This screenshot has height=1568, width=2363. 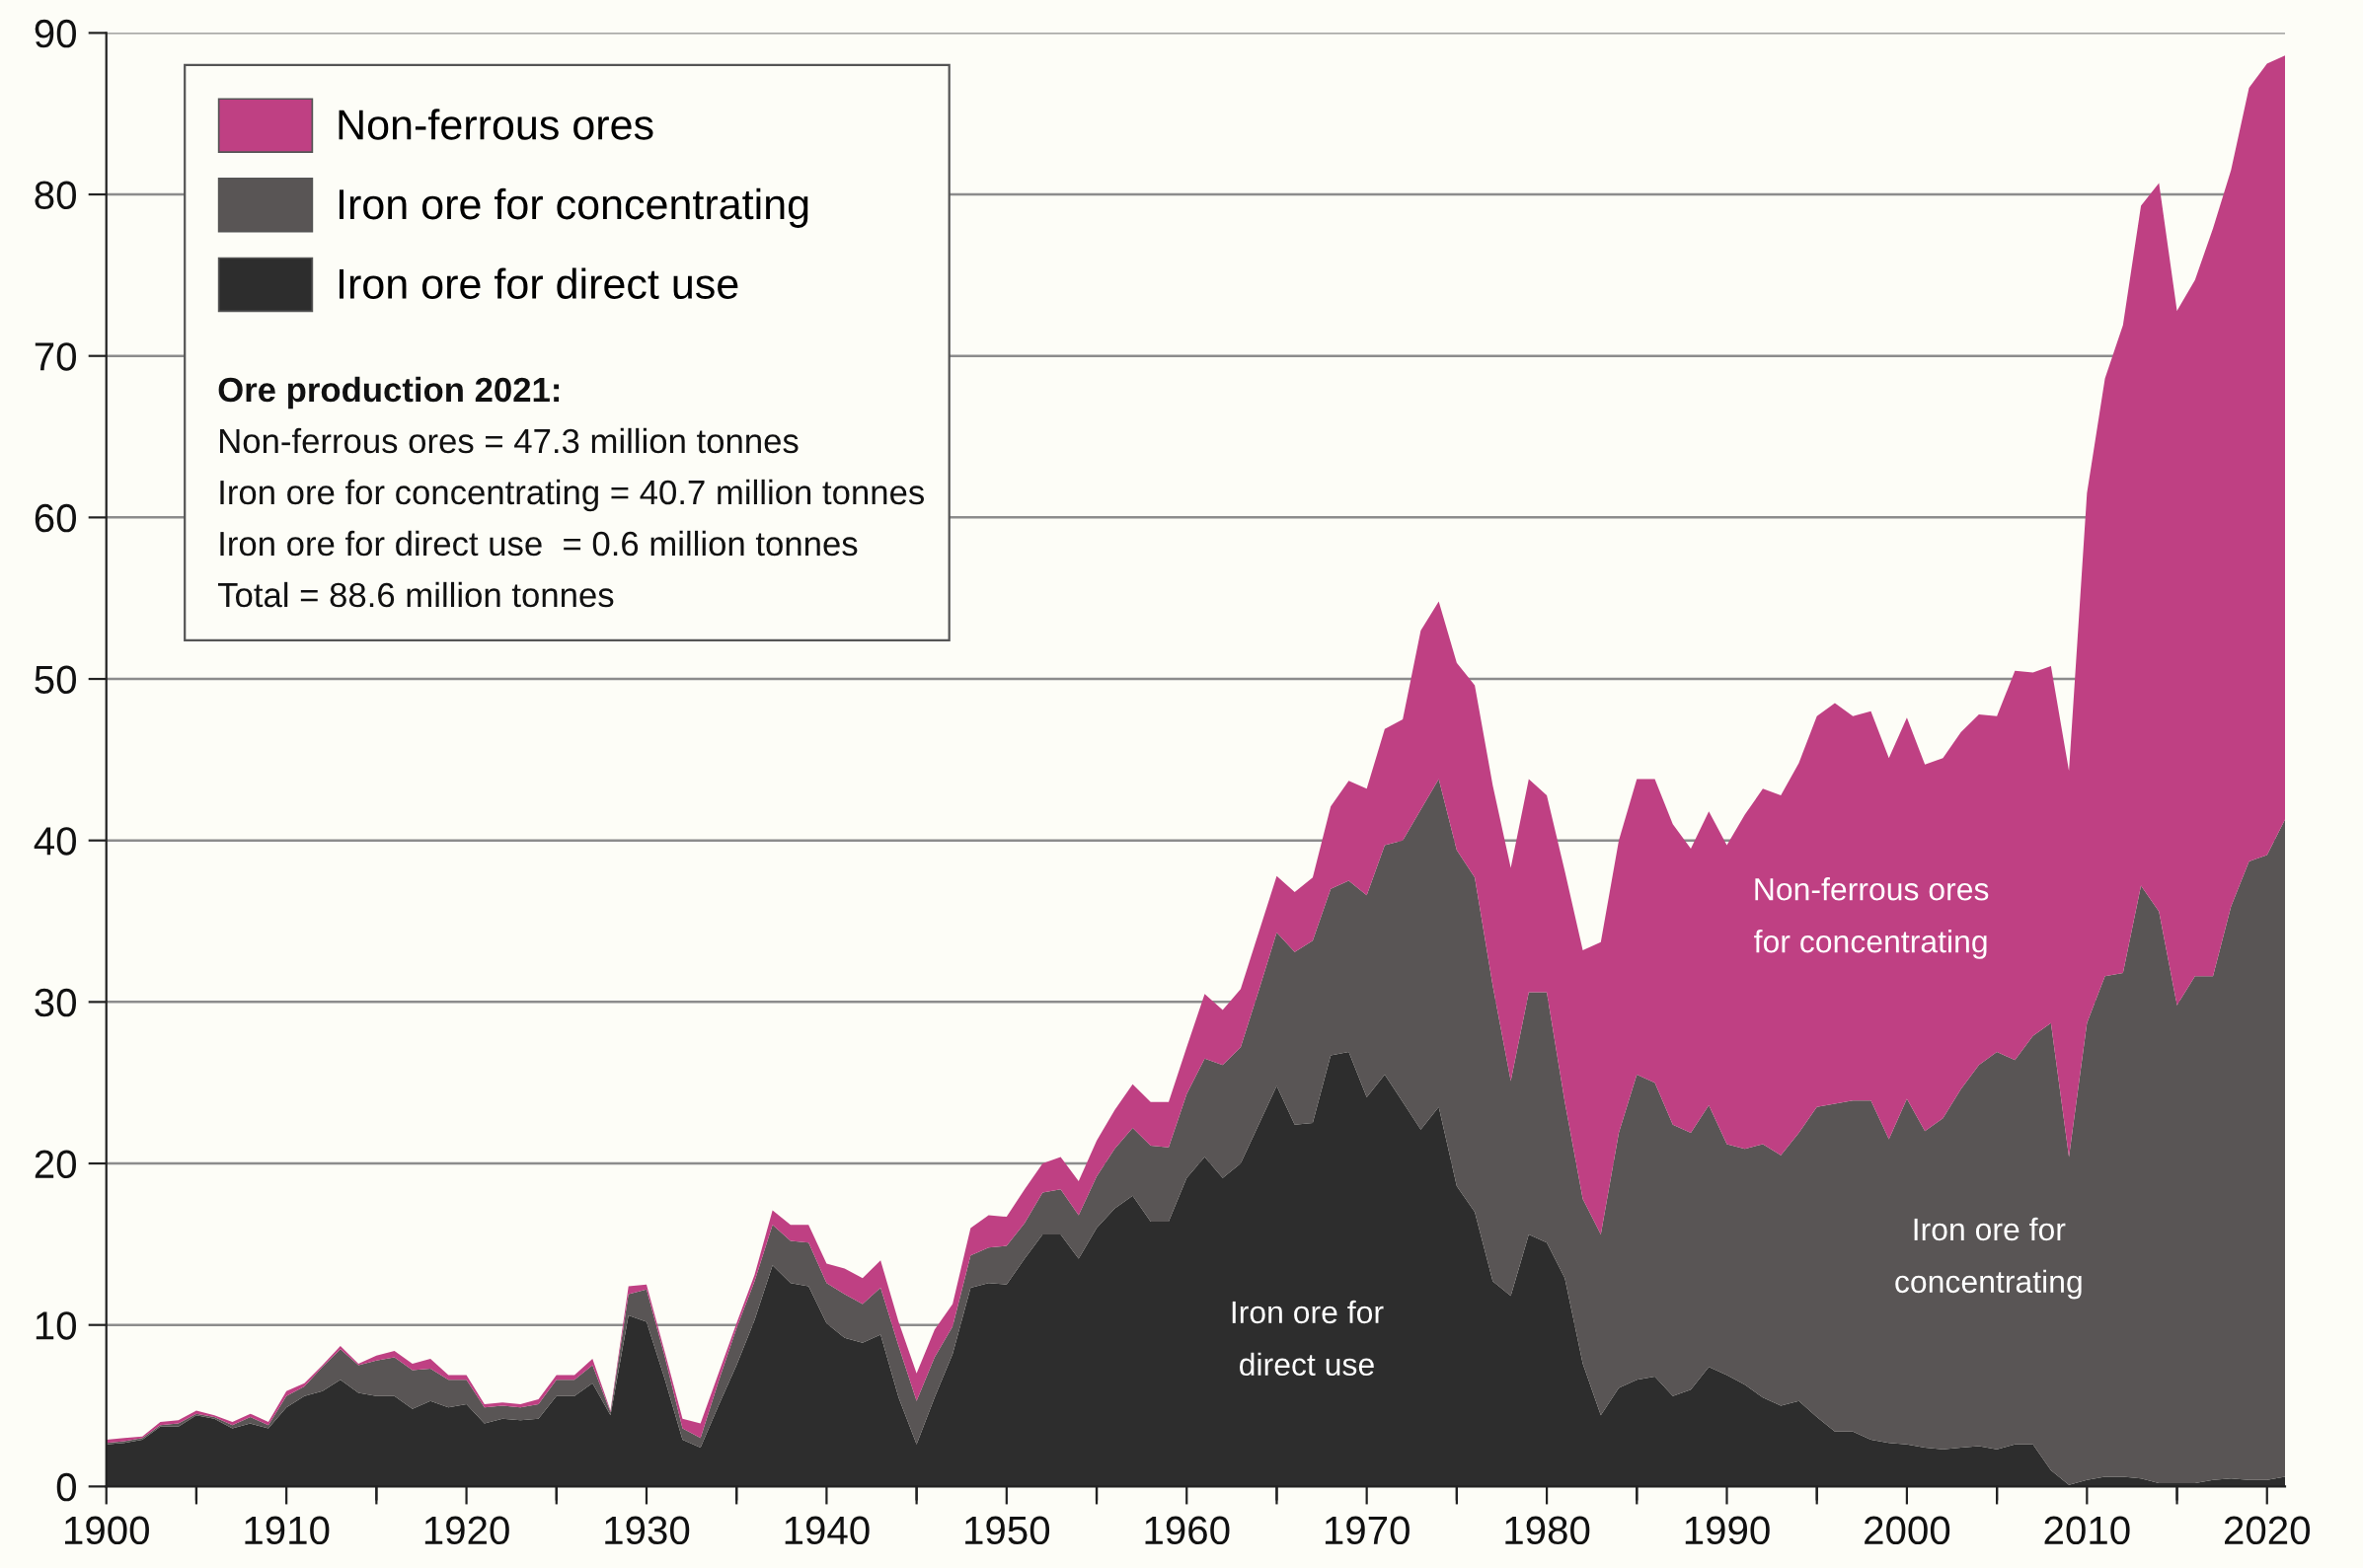 I want to click on x-tick-label: 1970, so click(x=1367, y=1530).